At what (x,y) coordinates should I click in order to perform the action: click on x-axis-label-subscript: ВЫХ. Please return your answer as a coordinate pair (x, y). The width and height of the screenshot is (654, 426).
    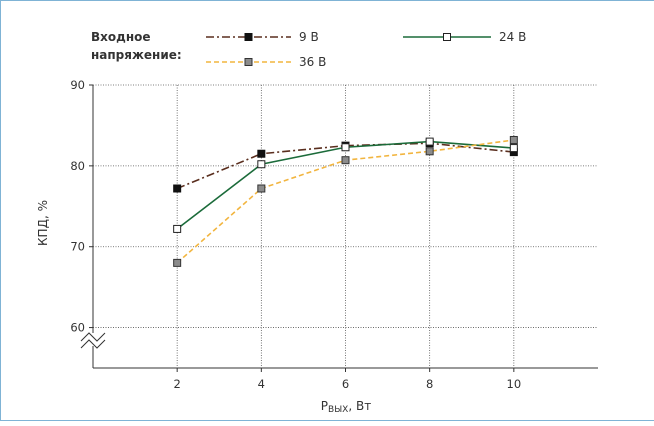
    Looking at the image, I should click on (338, 410).